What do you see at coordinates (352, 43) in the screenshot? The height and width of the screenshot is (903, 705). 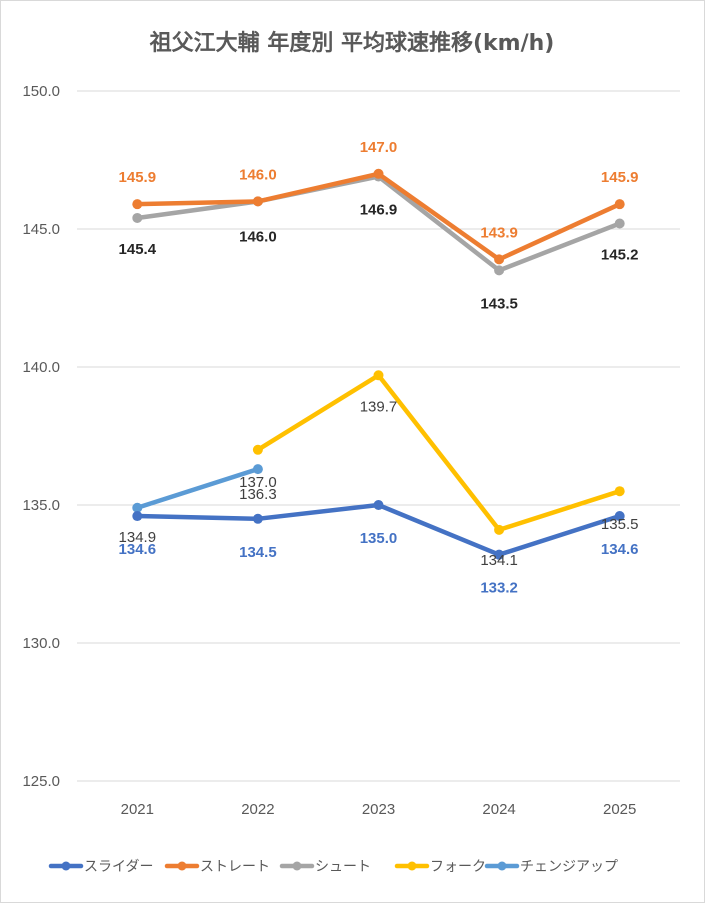 I see `chart-title: 祖父江大輔 年度別 平均球速推移(km/h)` at bounding box center [352, 43].